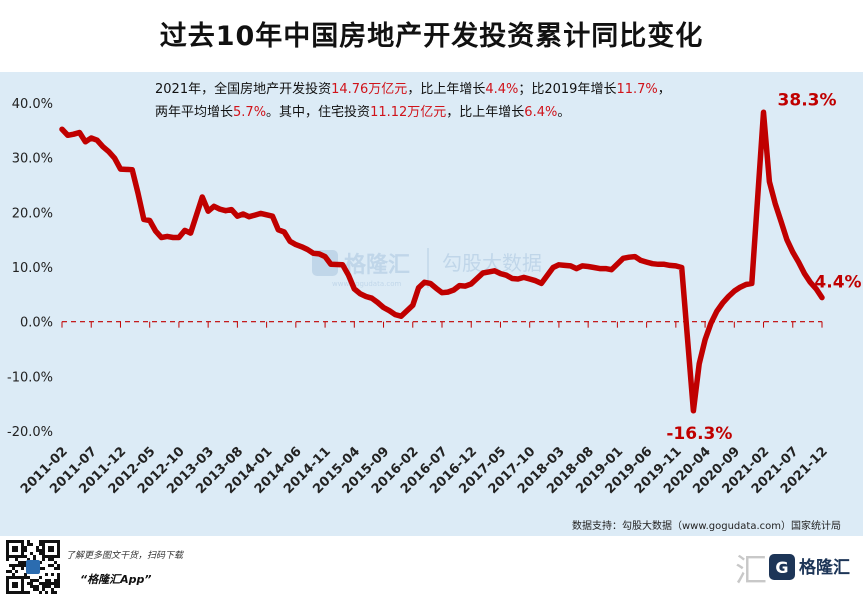  I want to click on watermark: 格隆汇 勾股大数据 www.gogudata.com, so click(427, 268).